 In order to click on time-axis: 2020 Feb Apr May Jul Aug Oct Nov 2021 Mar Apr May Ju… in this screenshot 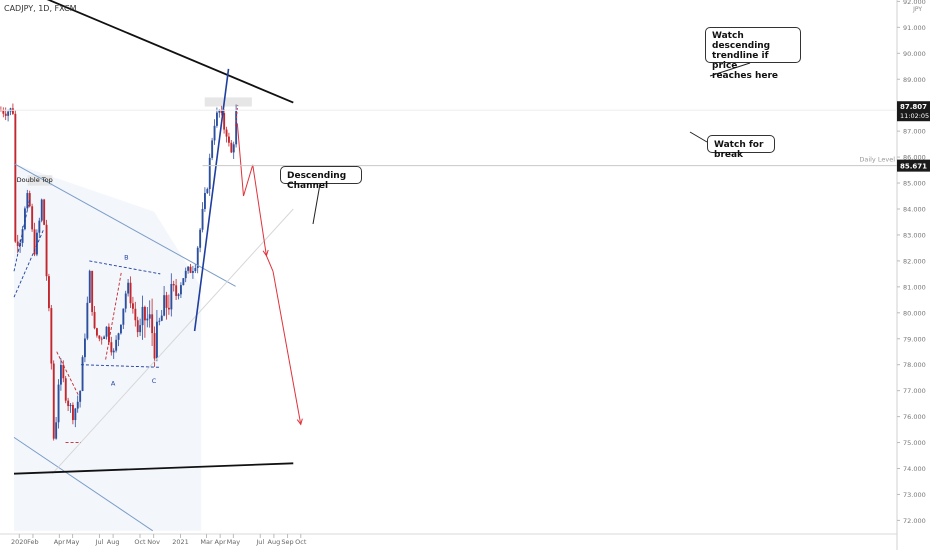, I will do `click(448, 539)`.